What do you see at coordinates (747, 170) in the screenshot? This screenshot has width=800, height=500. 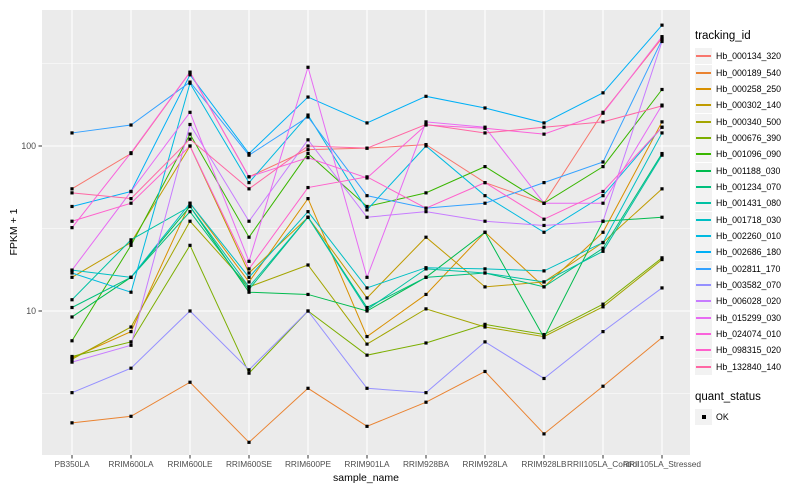 I see `legend-item: Hb_001188_030` at bounding box center [747, 170].